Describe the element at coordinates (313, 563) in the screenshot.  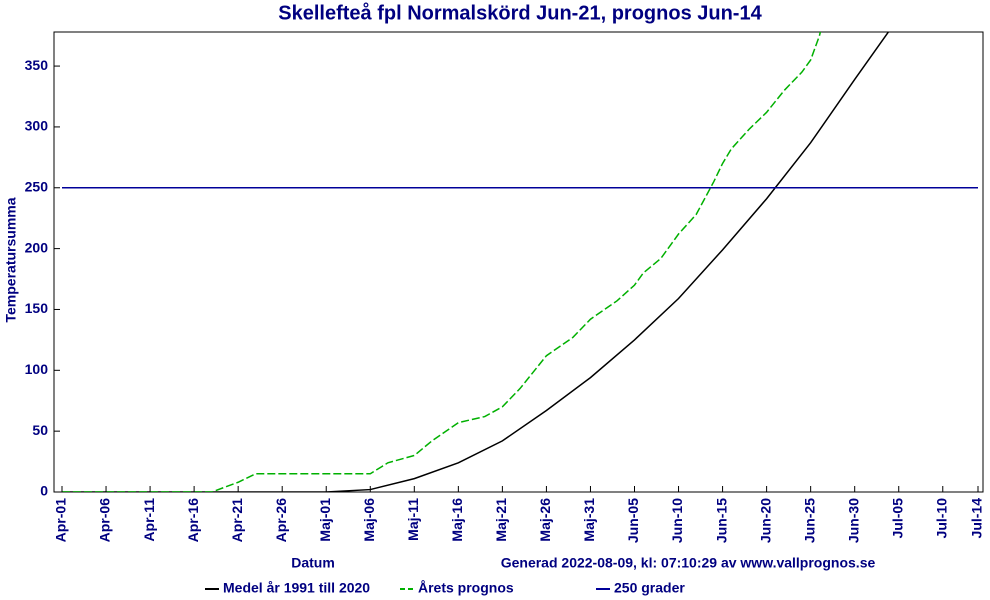
I see `x-axis-label: Datum` at that location.